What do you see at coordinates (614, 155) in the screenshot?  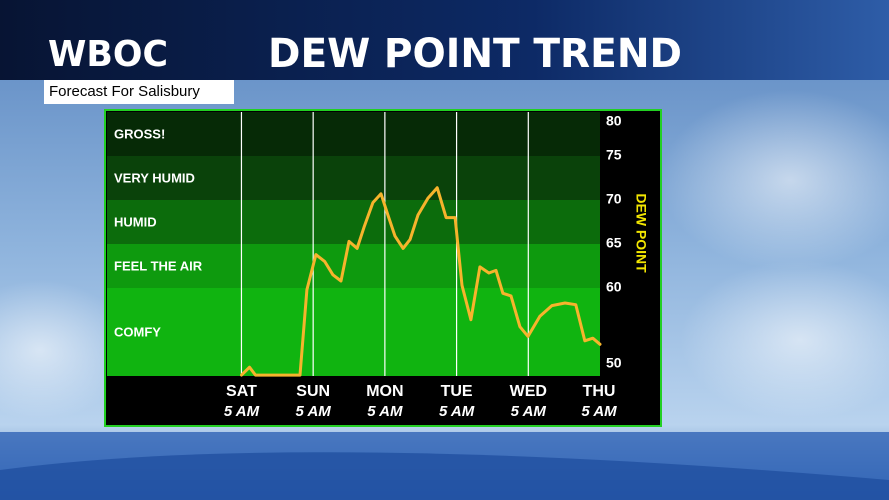 I see `y-tick-label: 75` at bounding box center [614, 155].